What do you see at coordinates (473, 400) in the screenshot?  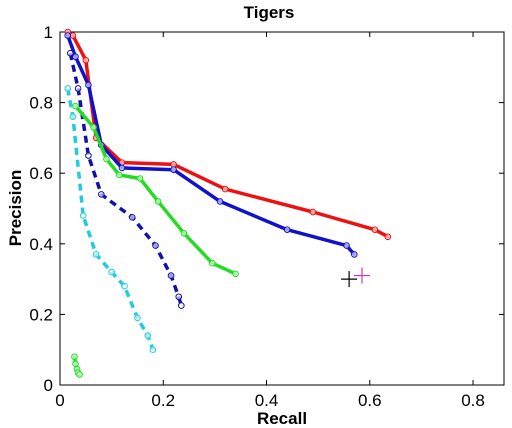 I see `x-tick-label: 0.8` at bounding box center [473, 400].